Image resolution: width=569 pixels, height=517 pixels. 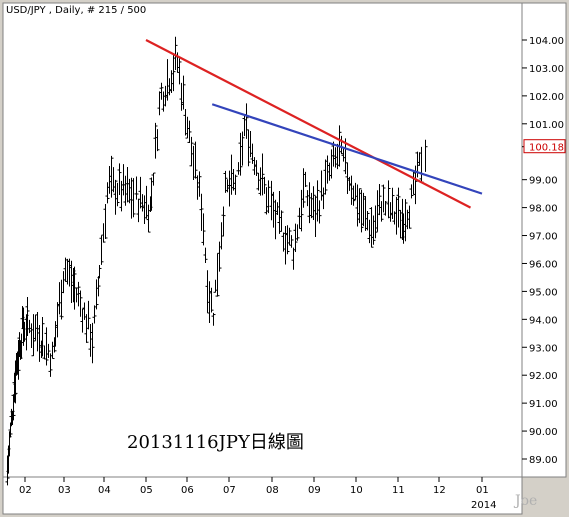 I want to click on y-tick-label: 93.00, so click(x=543, y=348).